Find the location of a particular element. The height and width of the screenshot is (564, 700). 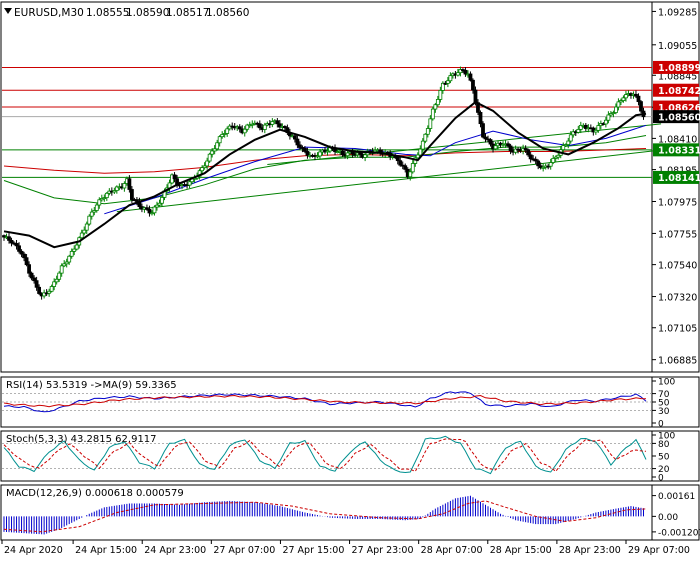

high-value: 1.08590 is located at coordinates (147, 13).